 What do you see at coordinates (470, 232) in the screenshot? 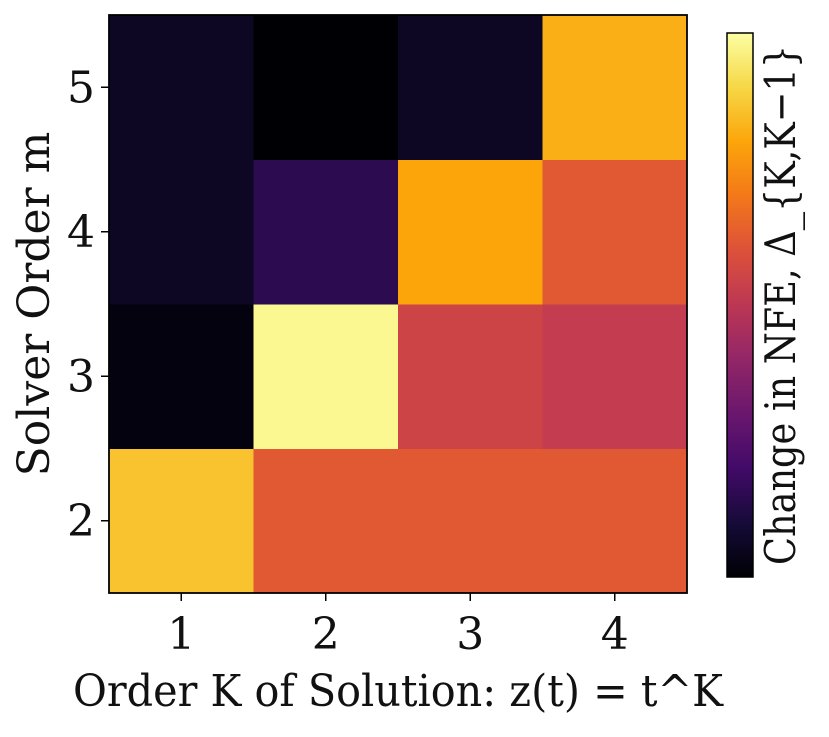
I see `heatmap-cell-m4-k3` at bounding box center [470, 232].